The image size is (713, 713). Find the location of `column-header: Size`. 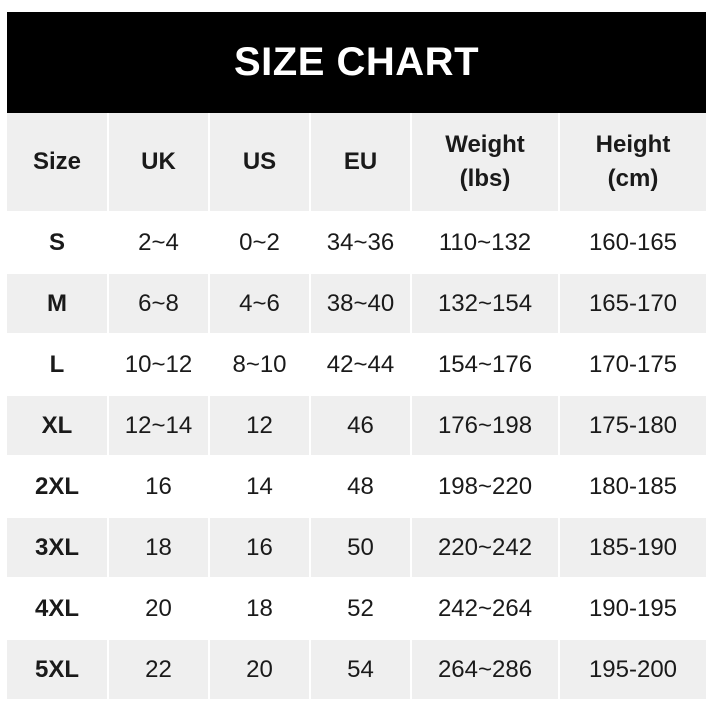

column-header: Size is located at coordinates (58, 163).